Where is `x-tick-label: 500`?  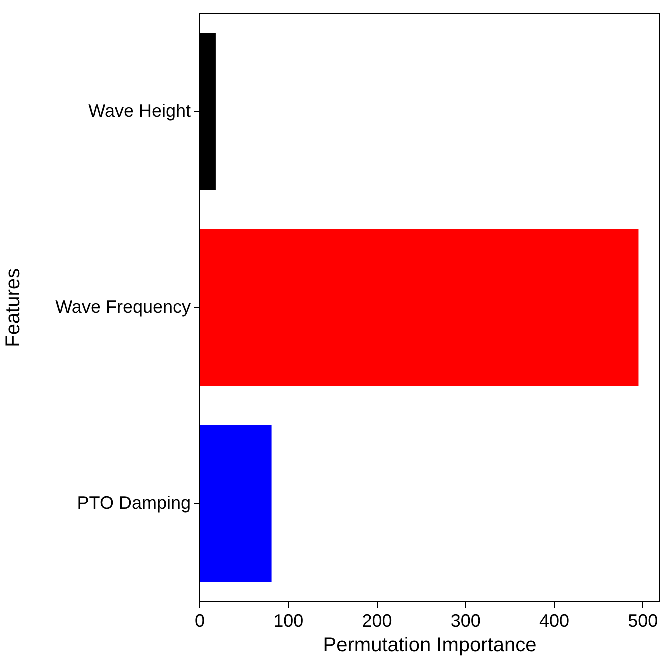
x-tick-label: 500 is located at coordinates (643, 620).